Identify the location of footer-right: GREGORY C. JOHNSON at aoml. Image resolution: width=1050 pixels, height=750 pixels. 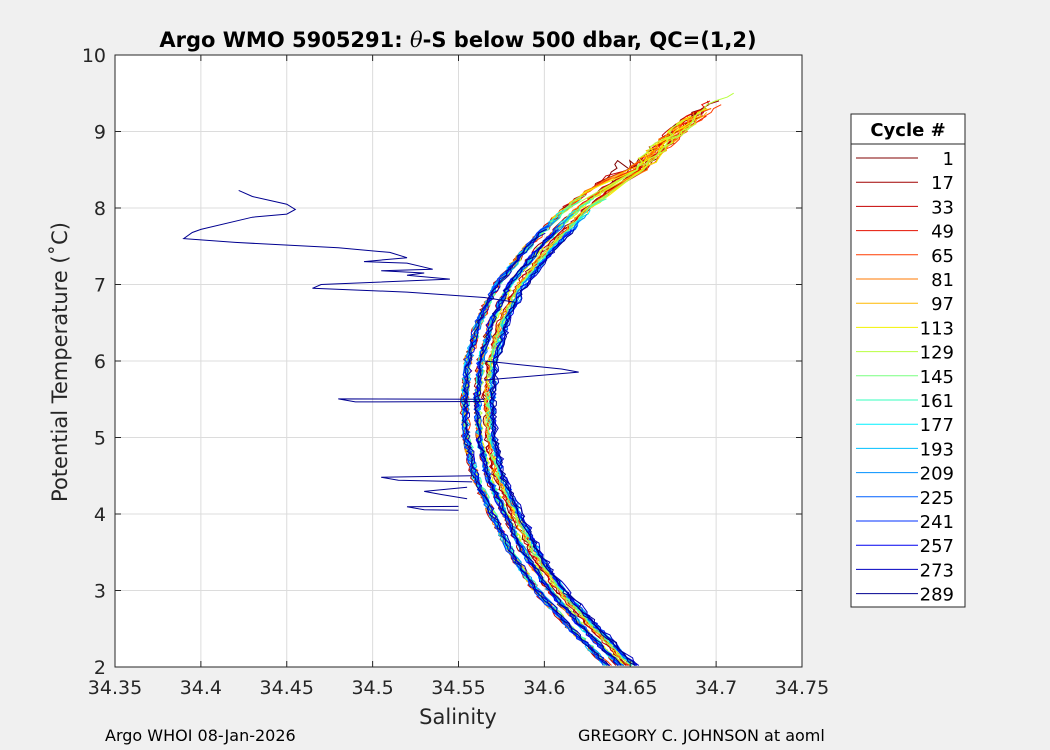
(701, 735).